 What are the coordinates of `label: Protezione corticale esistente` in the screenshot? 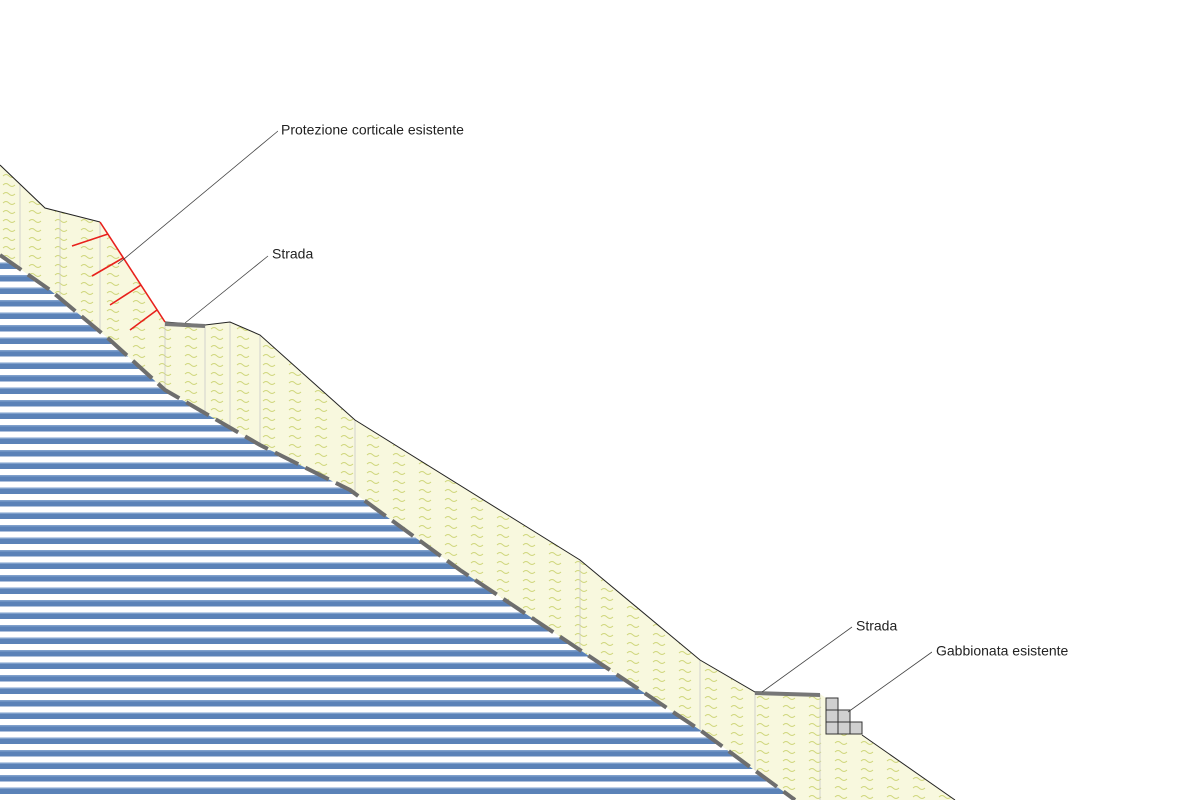 It's located at (372, 130).